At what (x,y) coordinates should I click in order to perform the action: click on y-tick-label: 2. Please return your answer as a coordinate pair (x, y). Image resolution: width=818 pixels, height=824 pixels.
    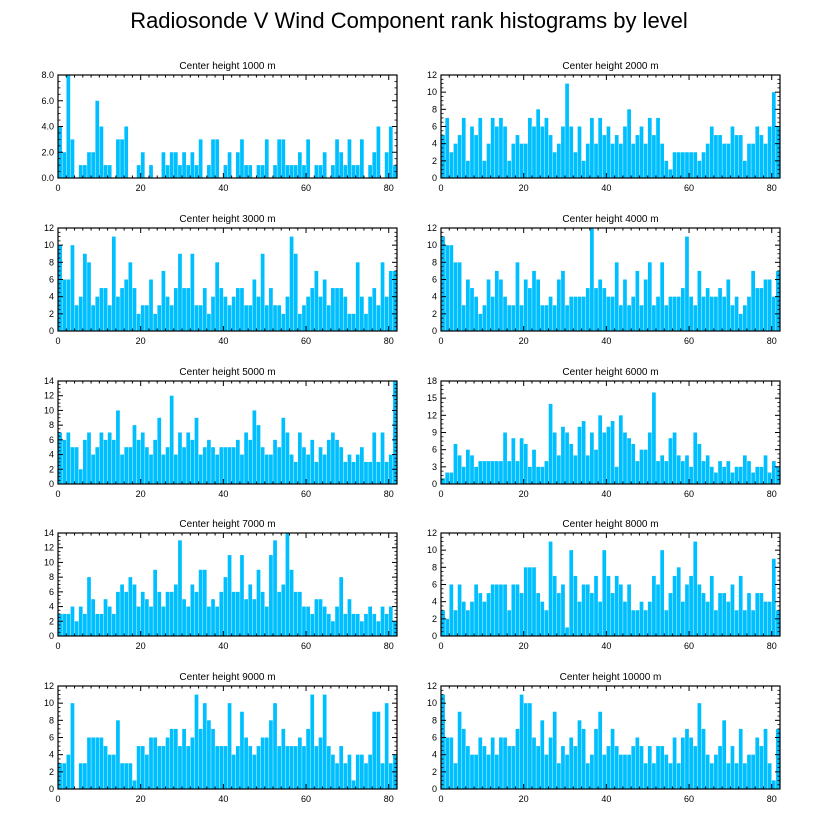
    Looking at the image, I should click on (434, 314).